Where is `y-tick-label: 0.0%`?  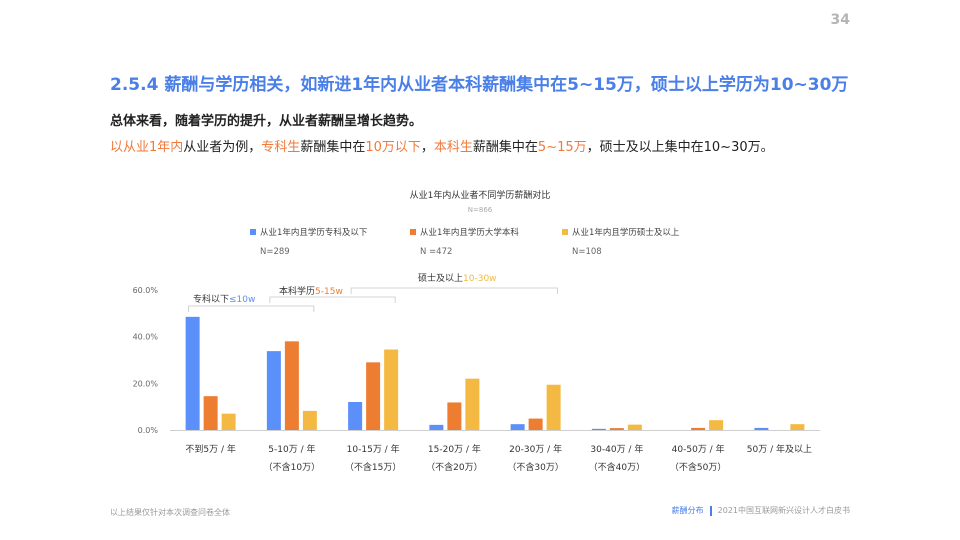
y-tick-label: 0.0% is located at coordinates (148, 430).